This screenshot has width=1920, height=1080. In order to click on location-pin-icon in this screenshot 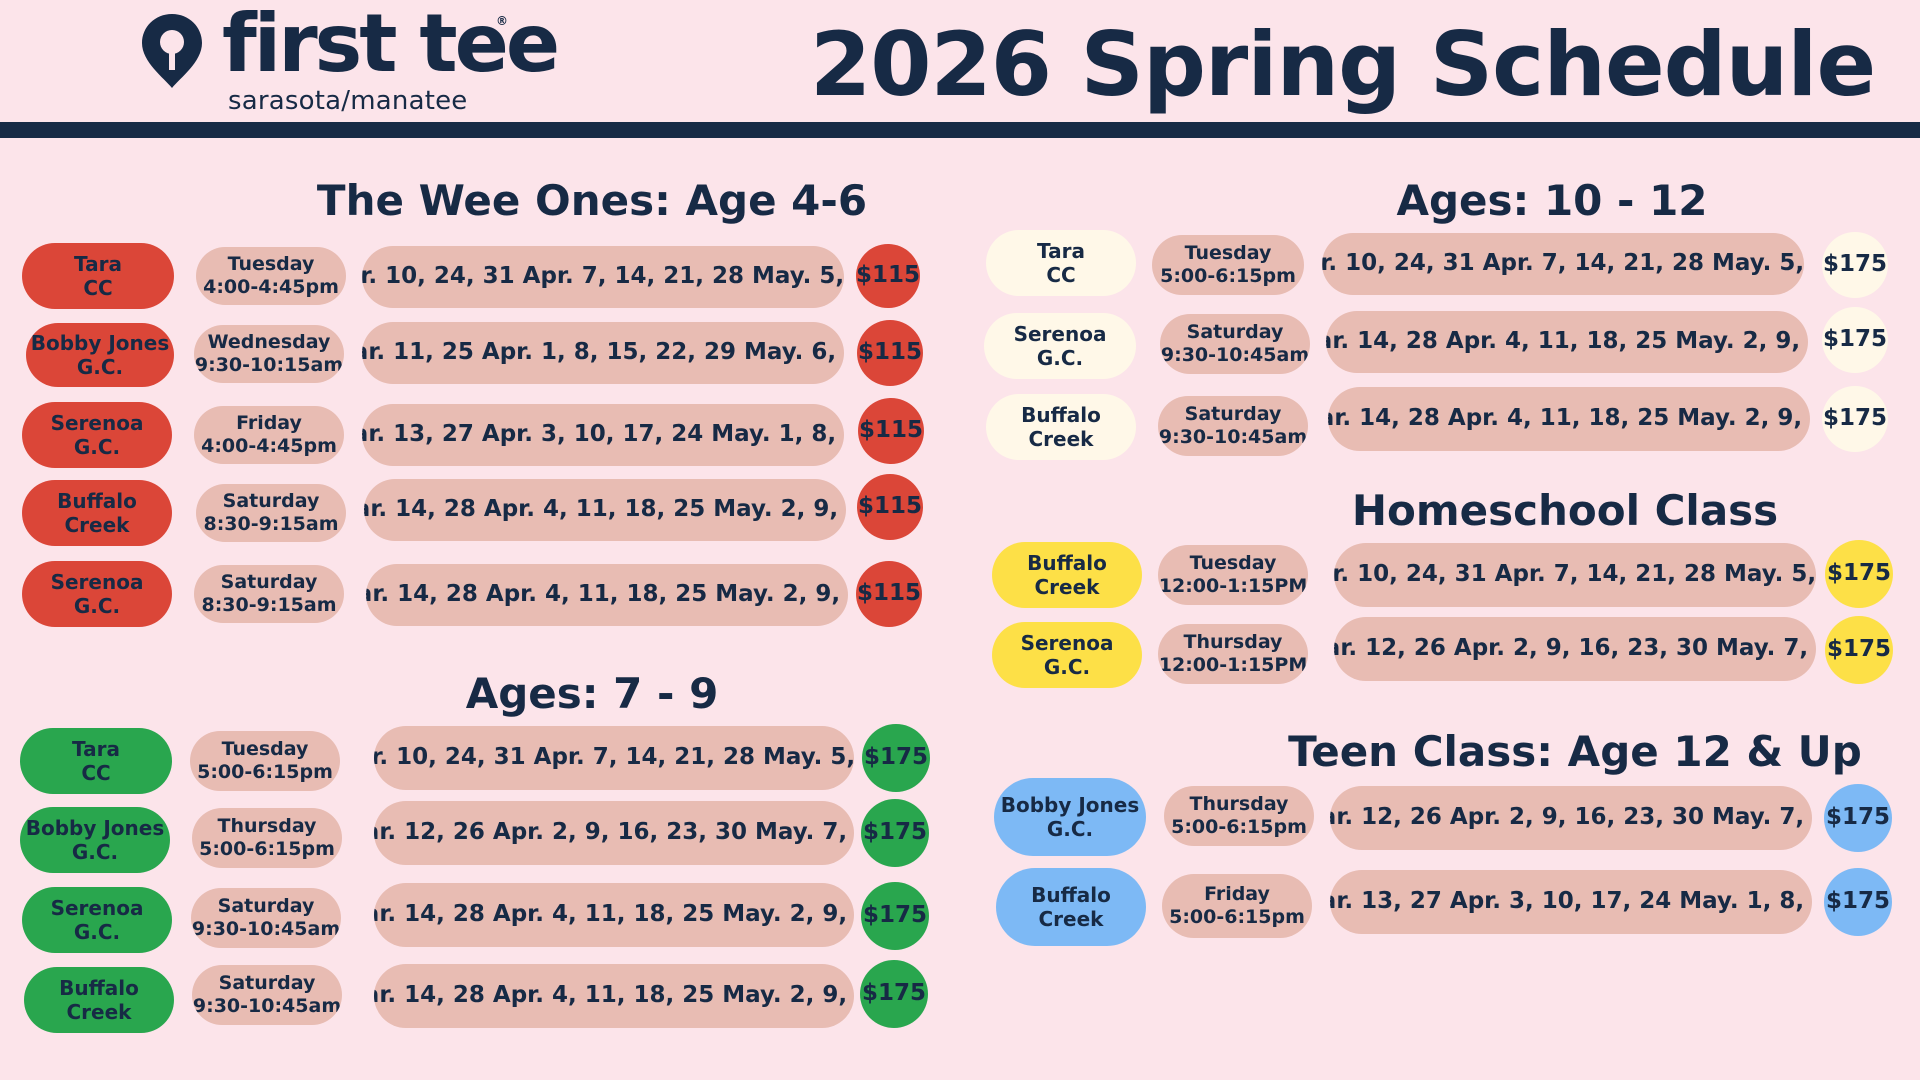, I will do `click(172, 51)`.